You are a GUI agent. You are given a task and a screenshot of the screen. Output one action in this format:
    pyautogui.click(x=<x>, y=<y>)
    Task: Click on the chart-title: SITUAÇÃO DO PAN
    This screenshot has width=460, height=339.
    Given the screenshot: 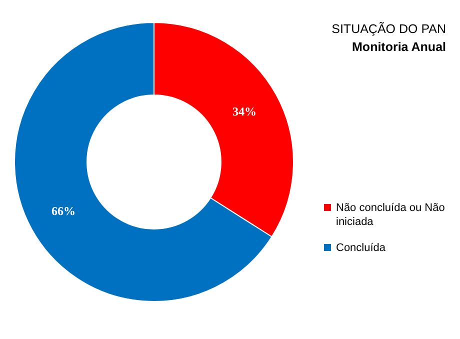 What is the action you would take?
    pyautogui.click(x=389, y=29)
    